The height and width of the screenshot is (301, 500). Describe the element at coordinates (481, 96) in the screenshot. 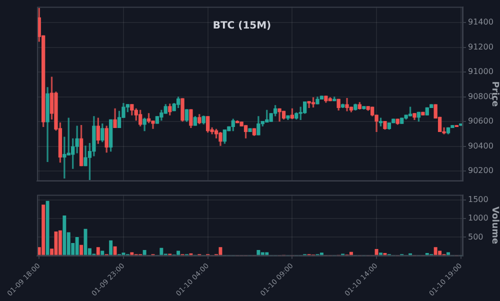

I see `y-tick-label: 90800` at that location.